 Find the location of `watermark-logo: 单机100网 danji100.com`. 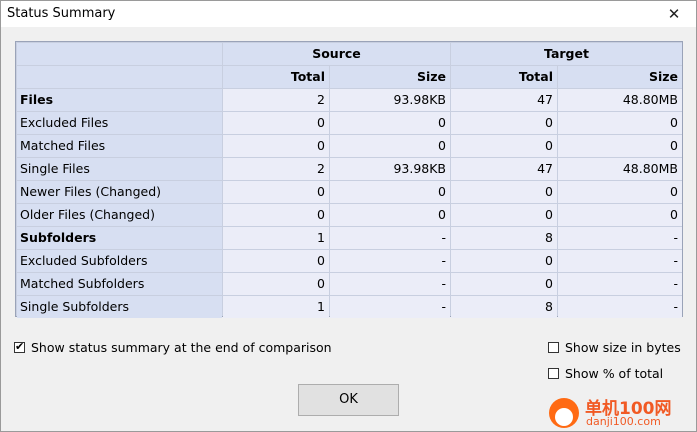

watermark-logo: 单机100网 danji100.com is located at coordinates (623, 413).